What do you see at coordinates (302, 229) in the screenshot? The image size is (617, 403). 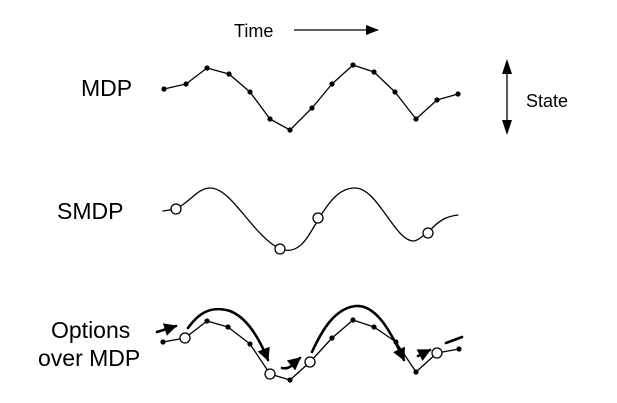 I see `smdp-decision-points` at bounding box center [302, 229].